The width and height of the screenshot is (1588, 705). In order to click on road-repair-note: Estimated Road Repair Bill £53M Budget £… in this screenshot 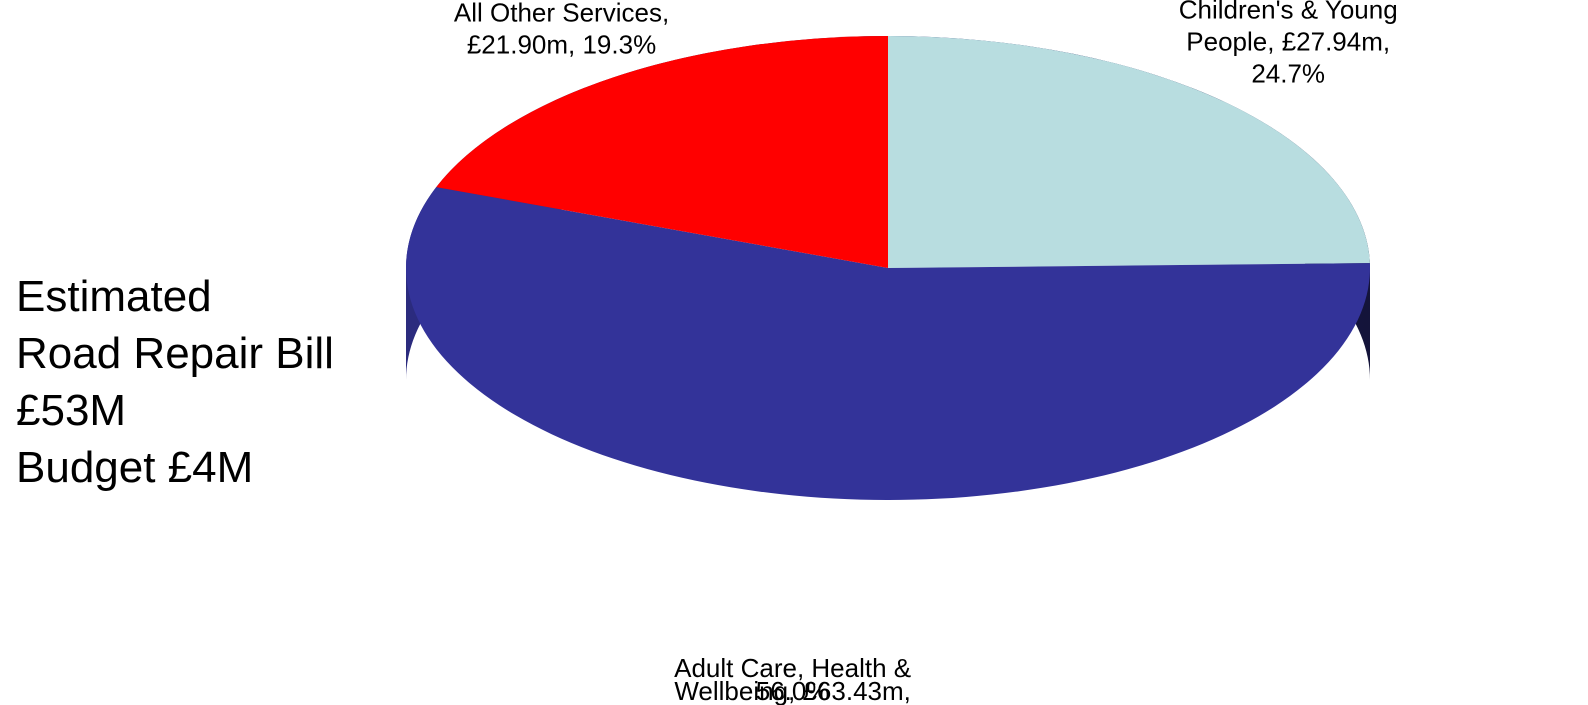, I will do `click(206, 382)`.